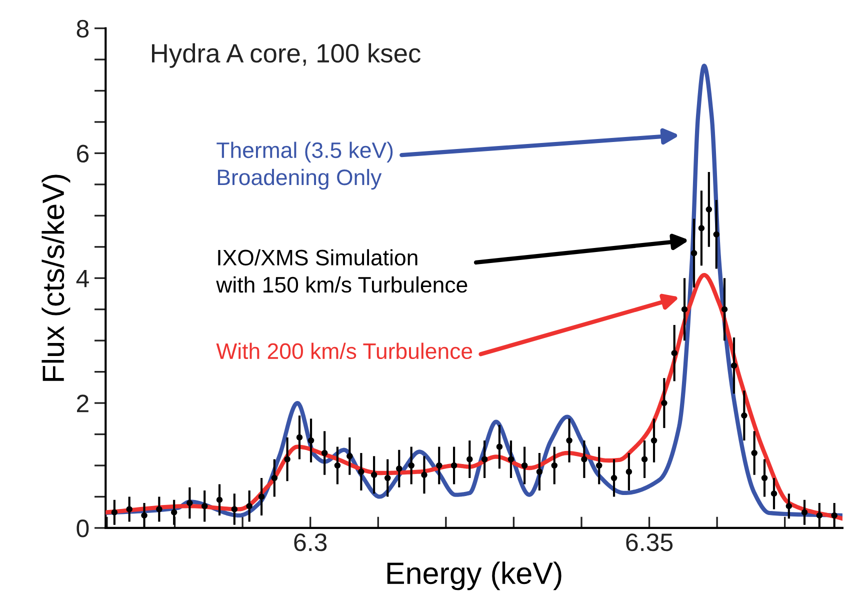 Image resolution: width=845 pixels, height=602 pixels. I want to click on y-tick-label: 6, so click(83, 153).